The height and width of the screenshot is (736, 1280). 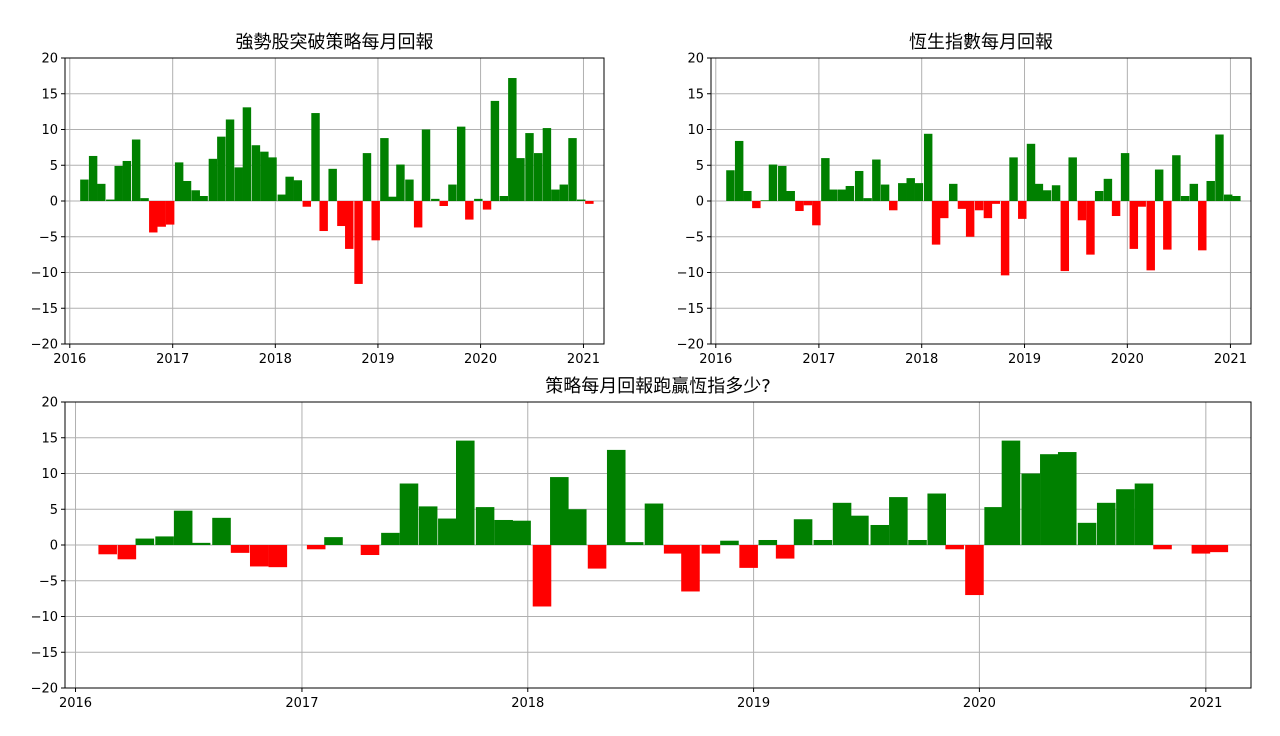 What do you see at coordinates (335, 42) in the screenshot?
I see `chart-title: 強勢股突破策略每月回報` at bounding box center [335, 42].